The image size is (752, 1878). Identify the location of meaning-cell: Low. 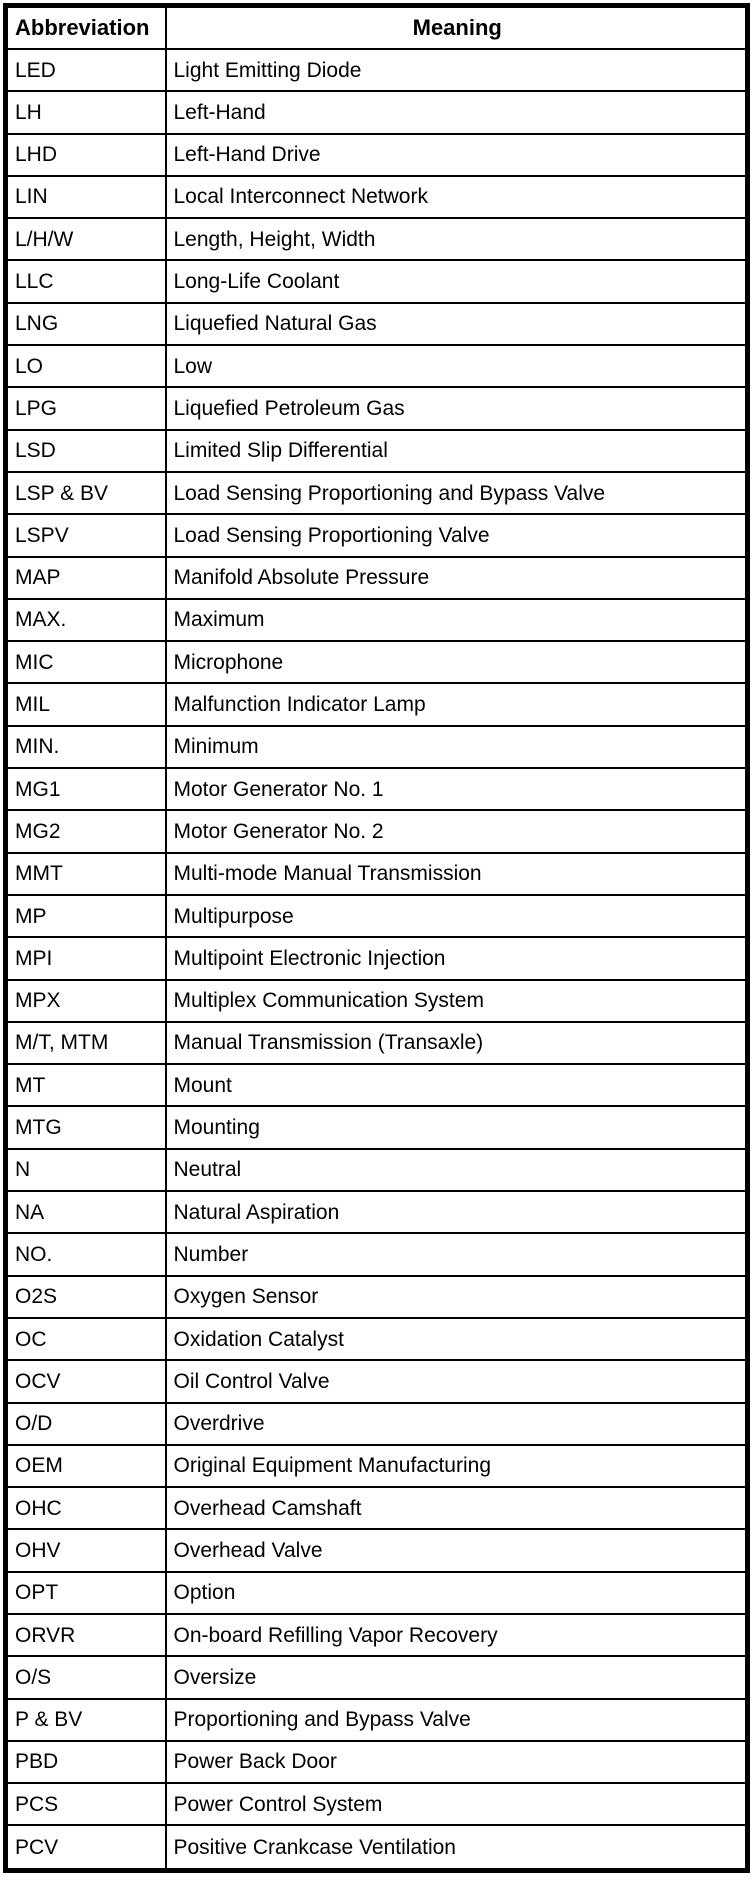
(456, 366).